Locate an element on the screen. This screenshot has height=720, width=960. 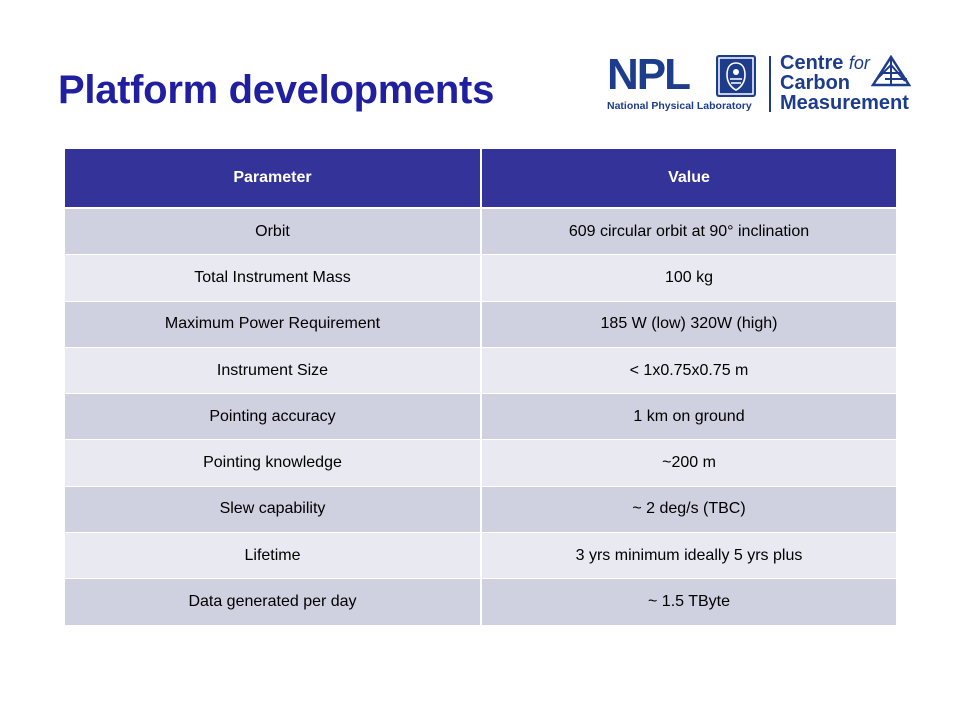
ccm-measurement: Measurement is located at coordinates (844, 103).